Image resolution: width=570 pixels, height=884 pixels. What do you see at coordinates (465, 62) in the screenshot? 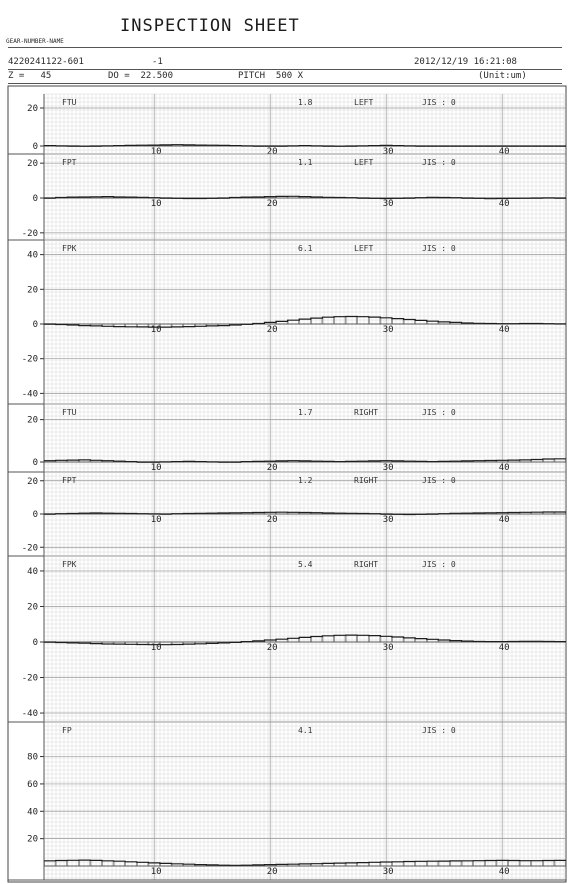
I see `timestamp: 2012/12/19 16:21:08` at bounding box center [465, 62].